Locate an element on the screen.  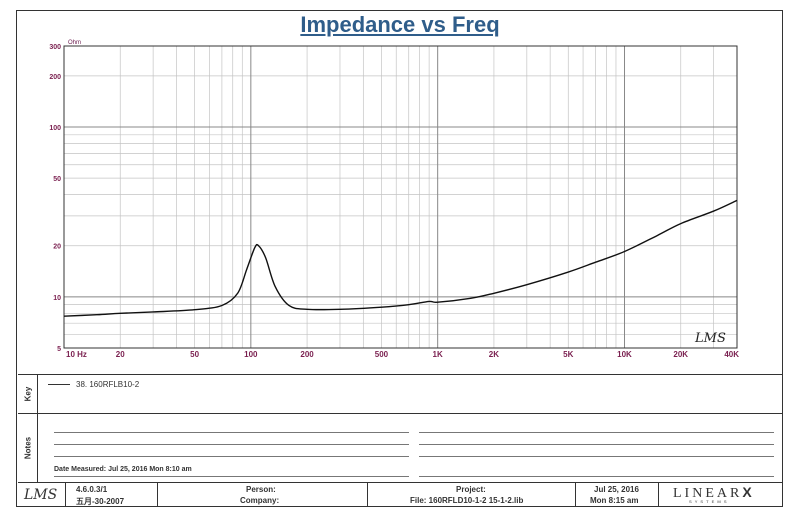
date-measured: Date Measured: Jul 25, 2016 Mon 8:10 am is located at coordinates (123, 469).